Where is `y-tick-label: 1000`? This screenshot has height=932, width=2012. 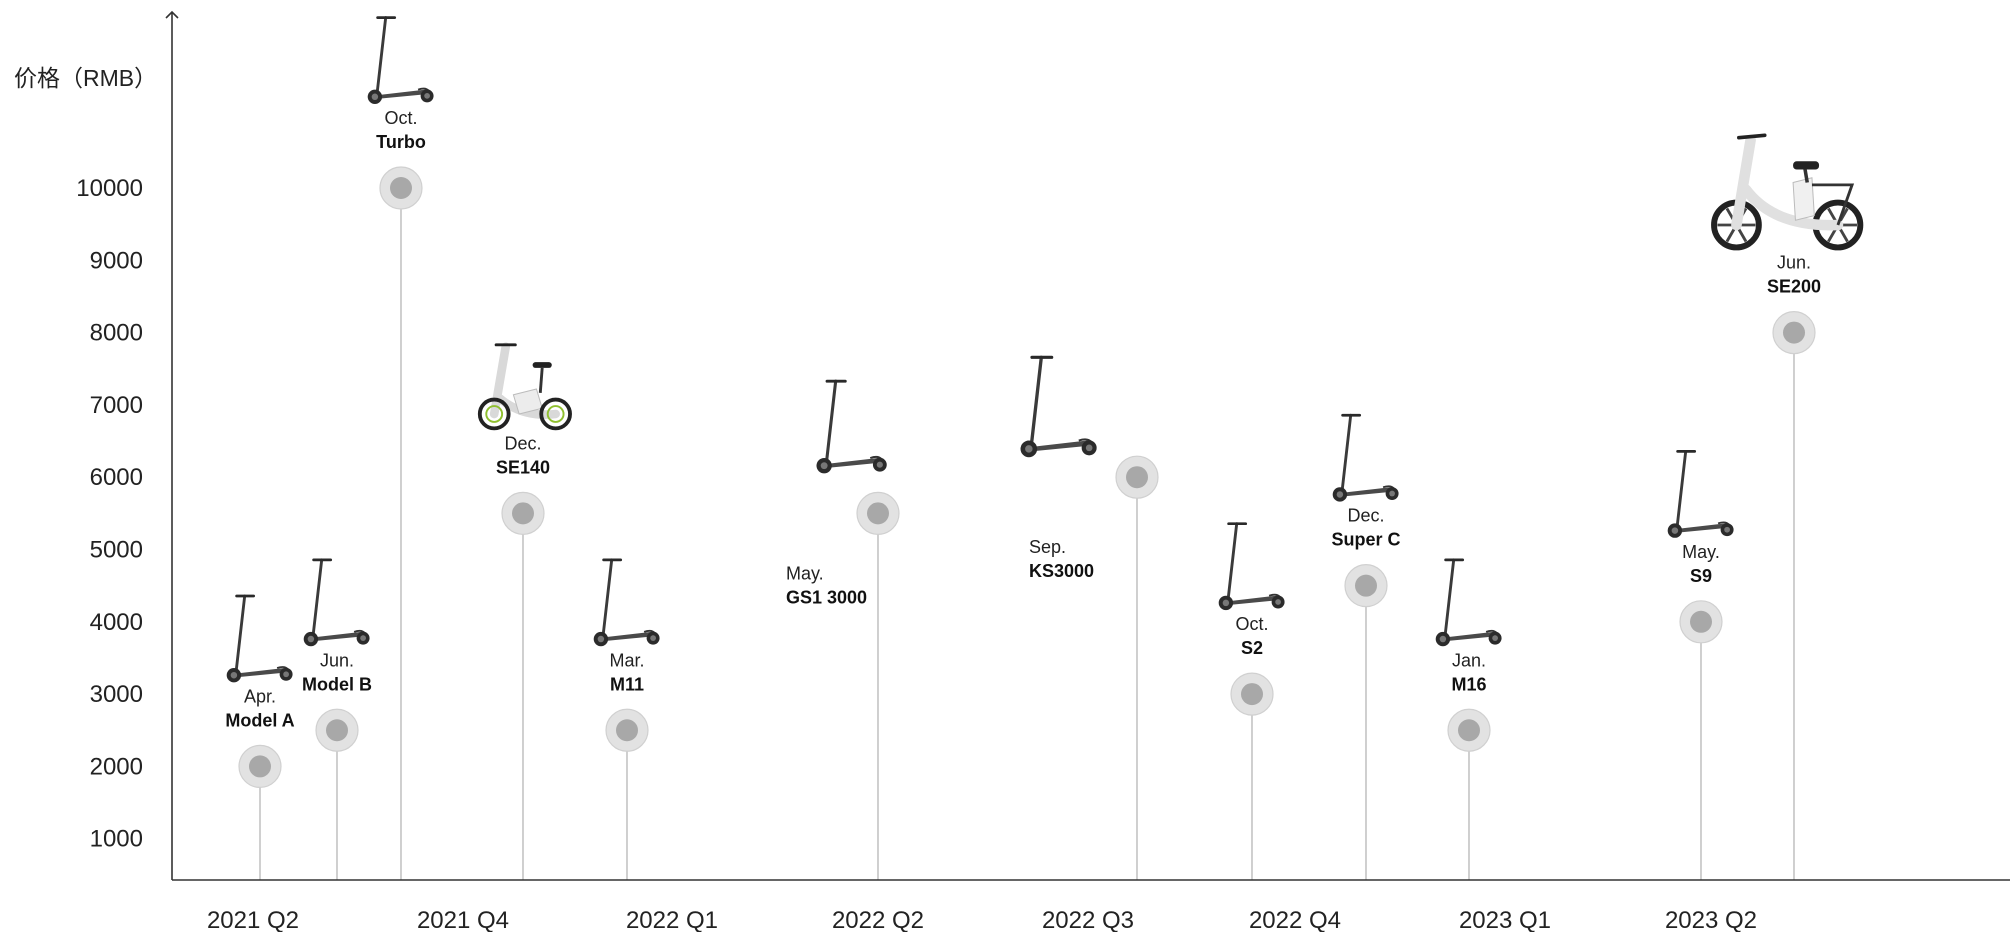
y-tick-label: 1000 is located at coordinates (116, 839).